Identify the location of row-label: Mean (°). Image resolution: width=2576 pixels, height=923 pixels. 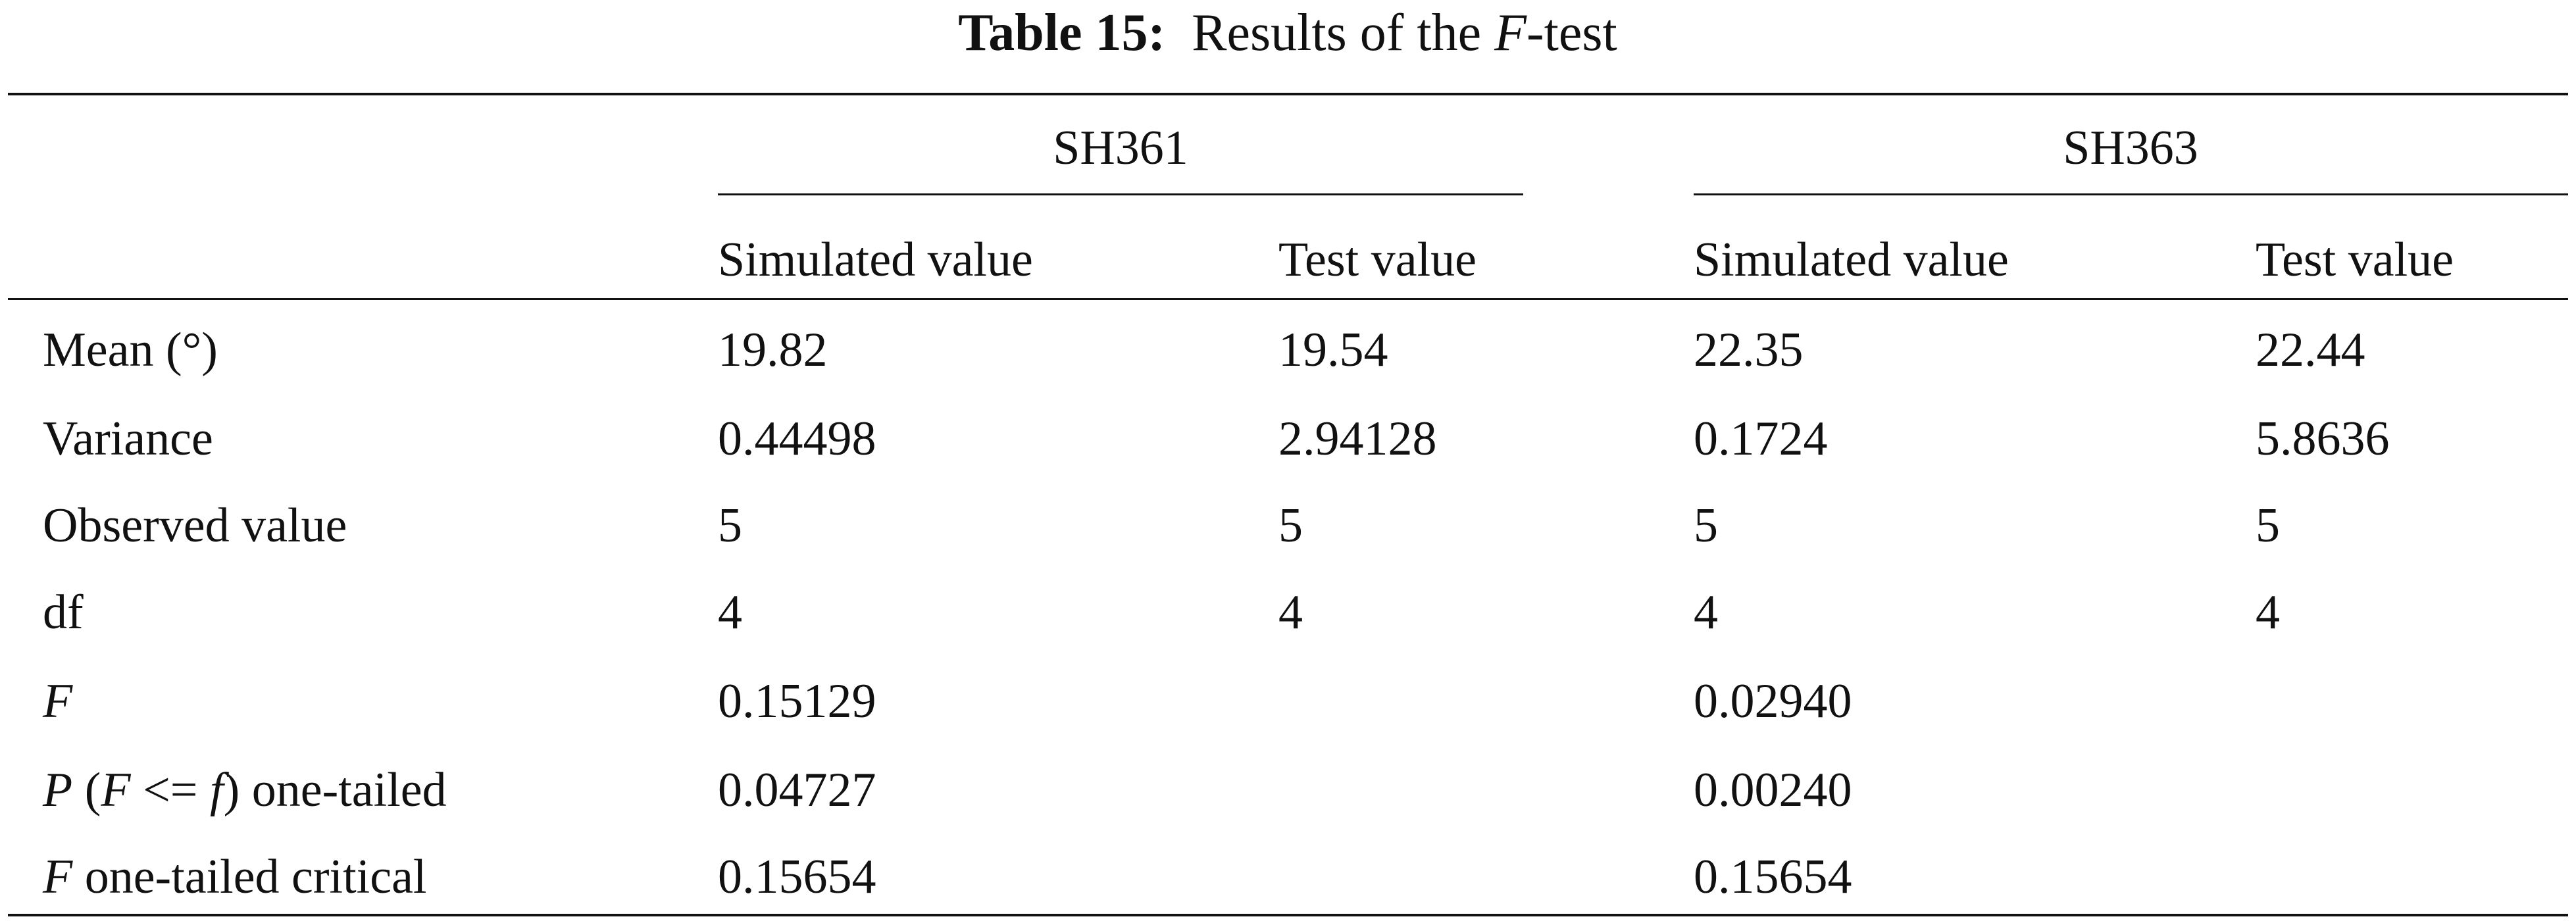
(130, 350).